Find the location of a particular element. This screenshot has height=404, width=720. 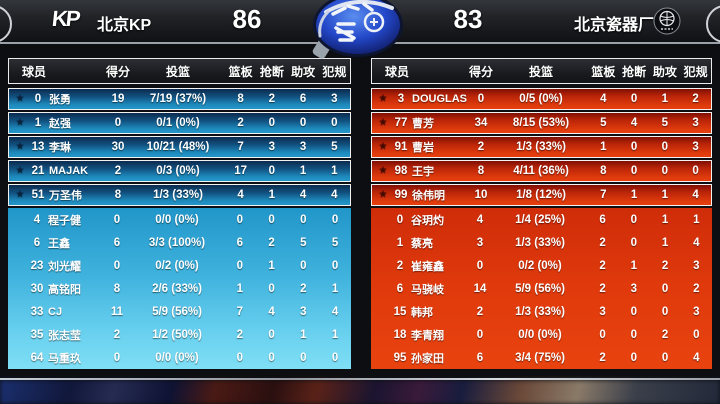

field-goal-value: 10/21 (48%) is located at coordinates (178, 147).